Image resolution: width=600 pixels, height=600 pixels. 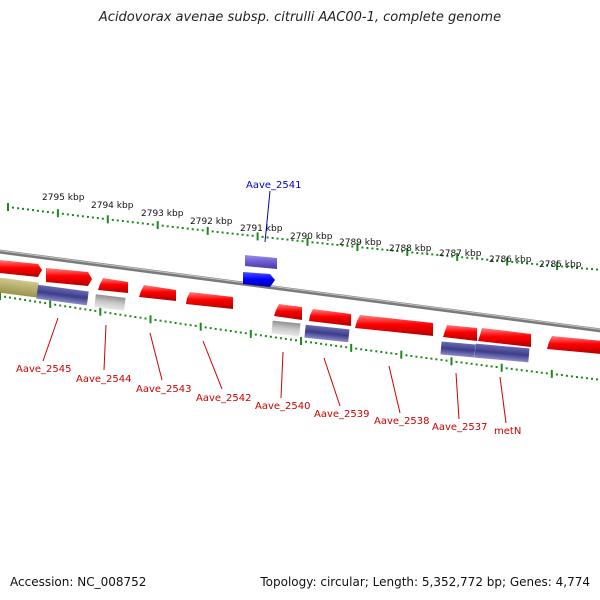 I want to click on label-aave-2541: Aave_2541, so click(x=274, y=185).